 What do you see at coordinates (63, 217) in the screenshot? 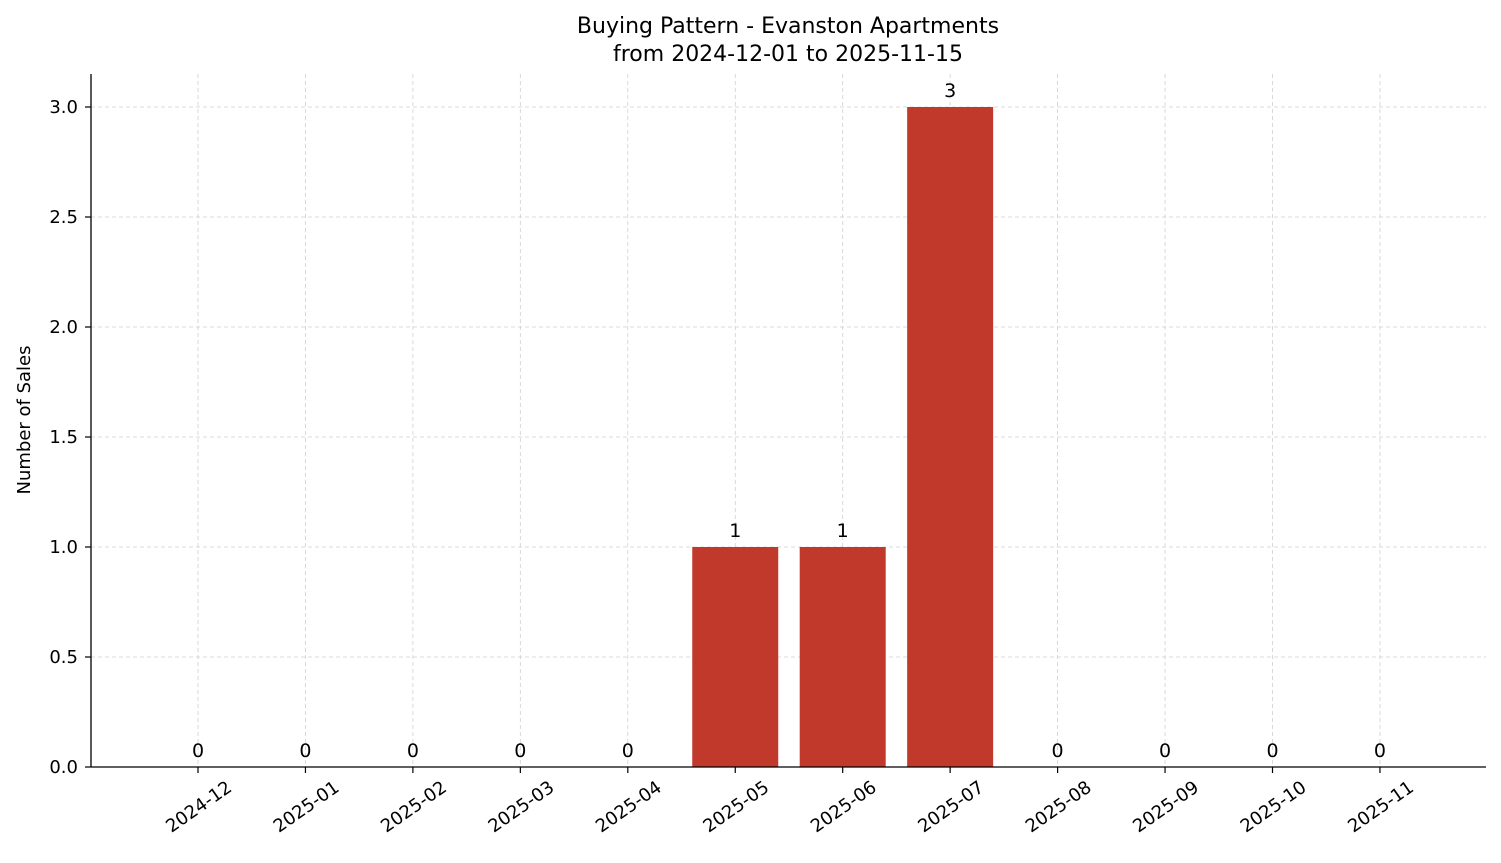
I see `y-tick-label: 2.5` at bounding box center [63, 217].